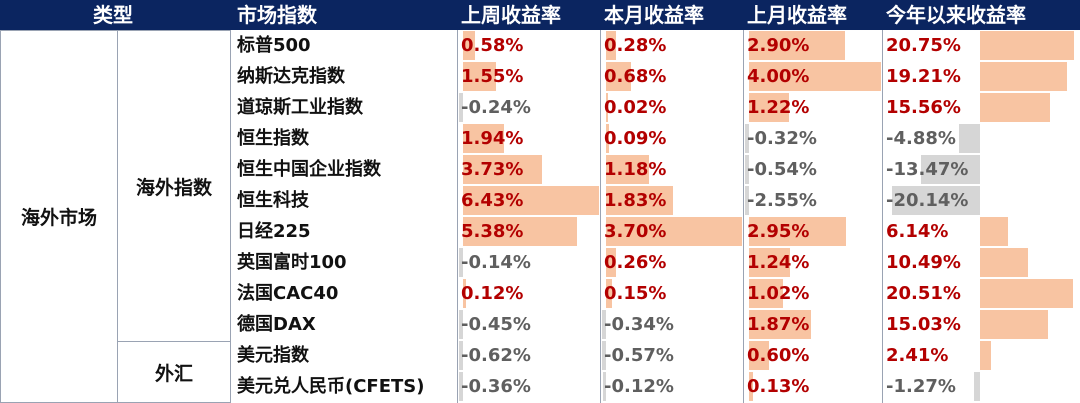 The image size is (1080, 403). I want to click on category-overseas-market-label: 海外市场, so click(58, 218).